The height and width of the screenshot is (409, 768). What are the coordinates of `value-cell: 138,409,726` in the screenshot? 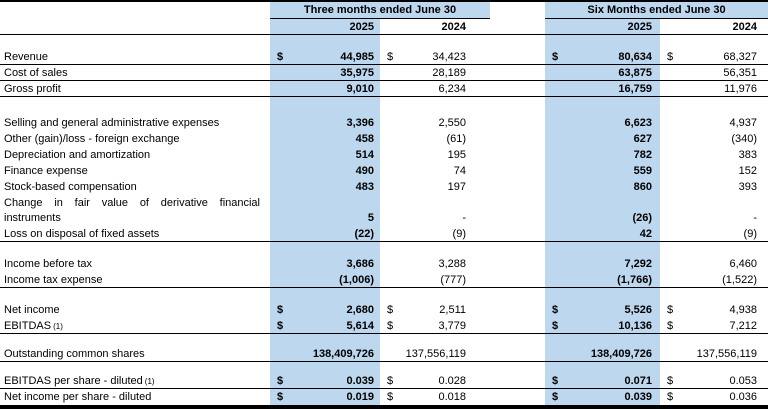 It's located at (602, 353).